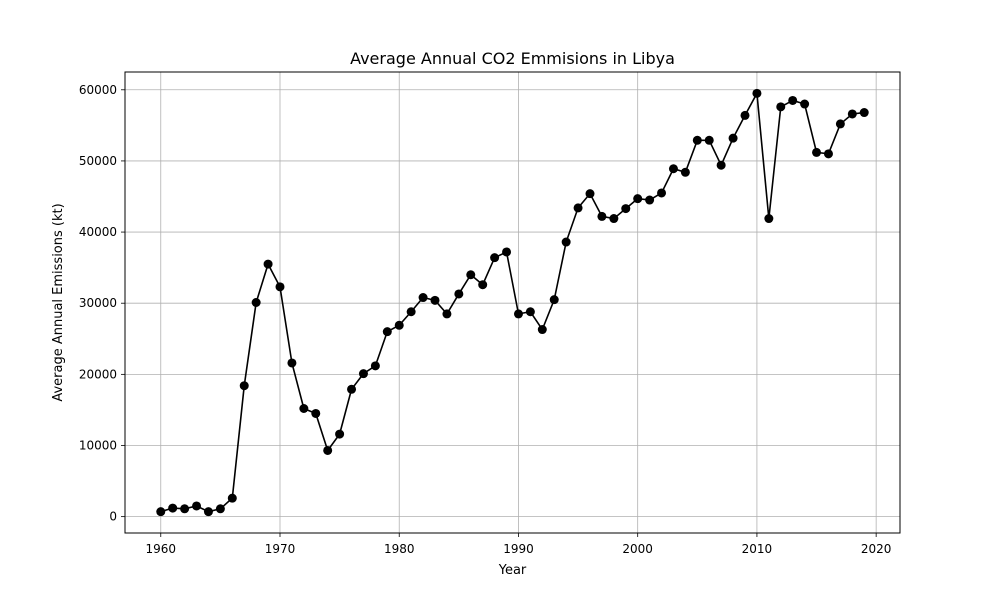 The image size is (1000, 600). What do you see at coordinates (58, 302) in the screenshot?
I see `y-axis-label: Average Annual Emissions (kt)` at bounding box center [58, 302].